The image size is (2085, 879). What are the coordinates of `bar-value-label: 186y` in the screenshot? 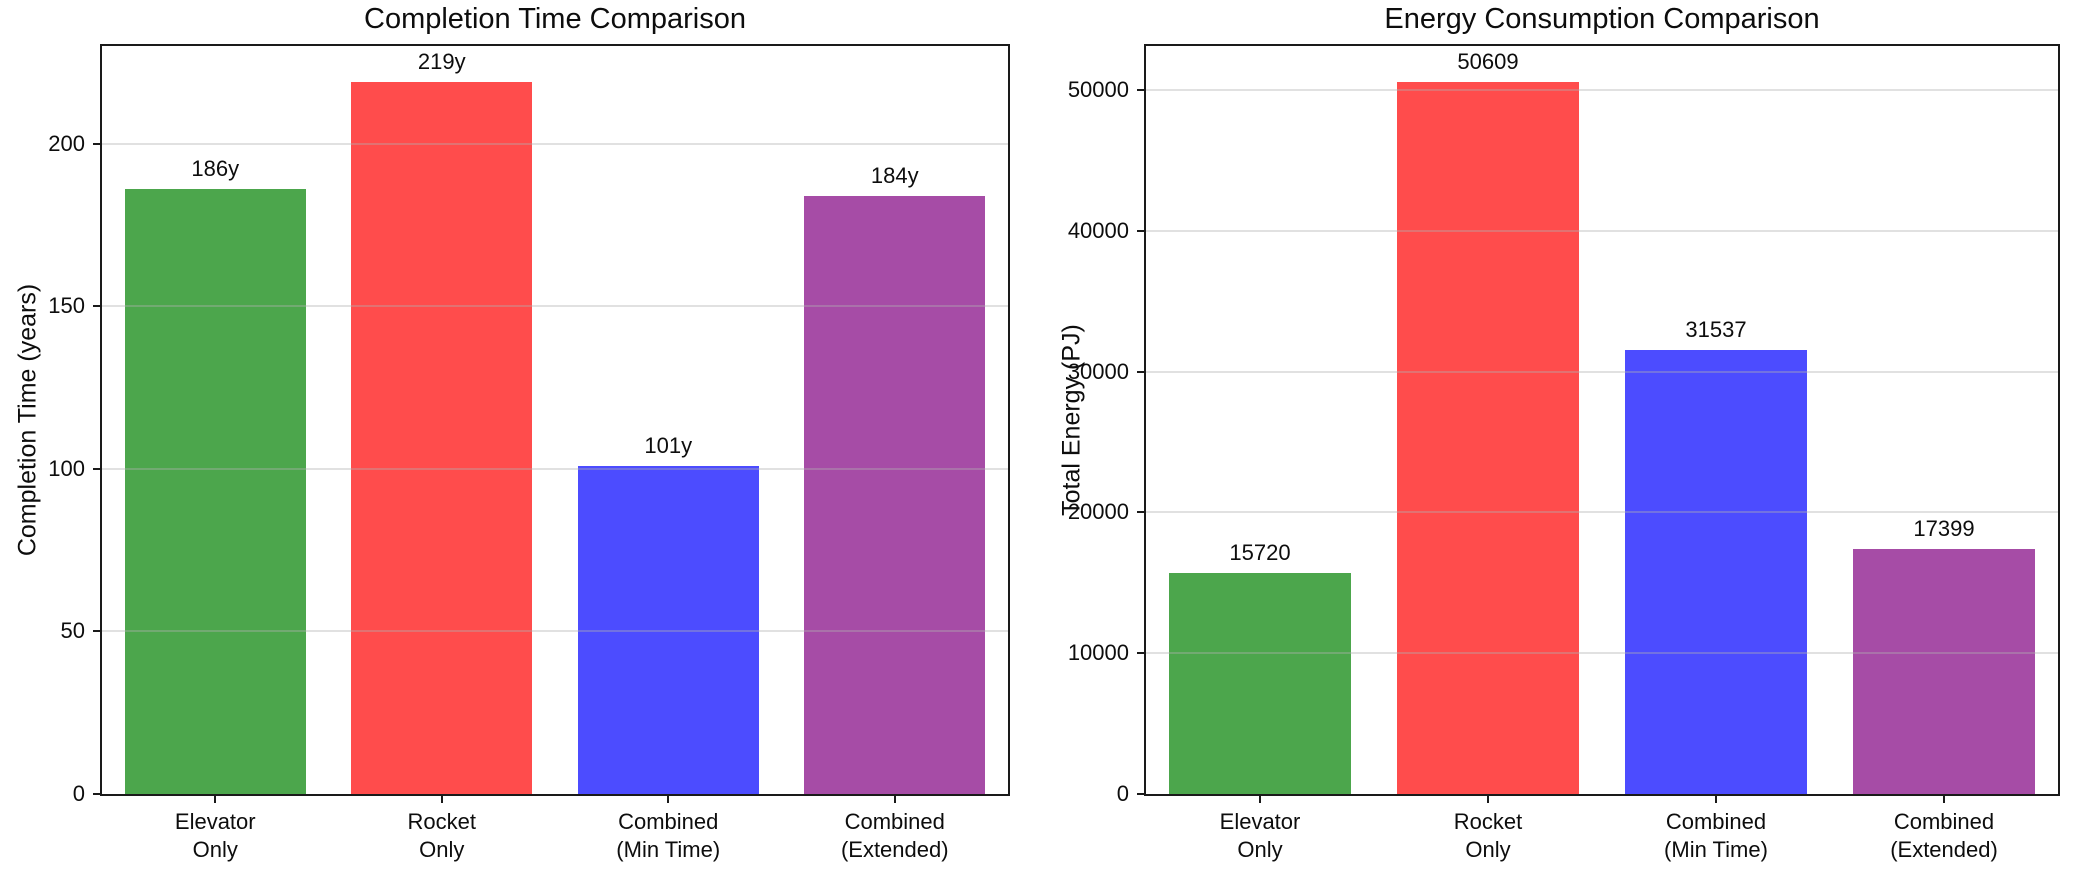 It's located at (215, 169).